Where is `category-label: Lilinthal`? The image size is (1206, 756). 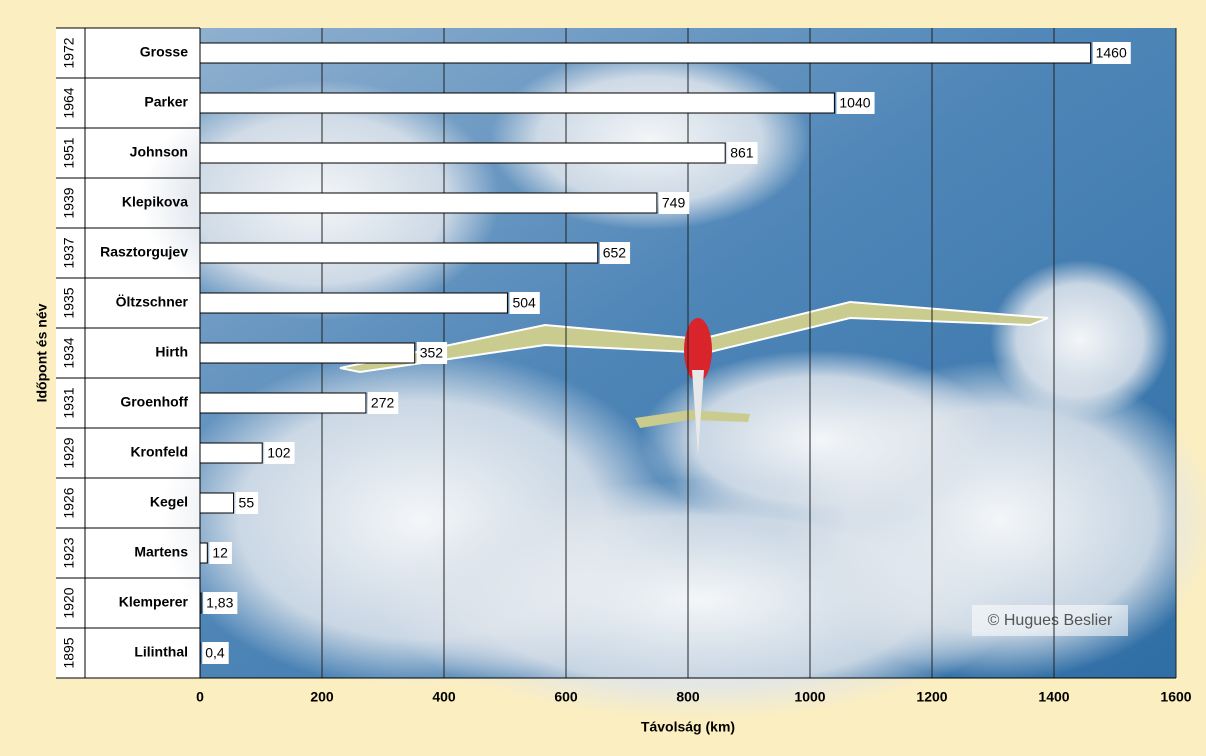
category-label: Lilinthal is located at coordinates (161, 652).